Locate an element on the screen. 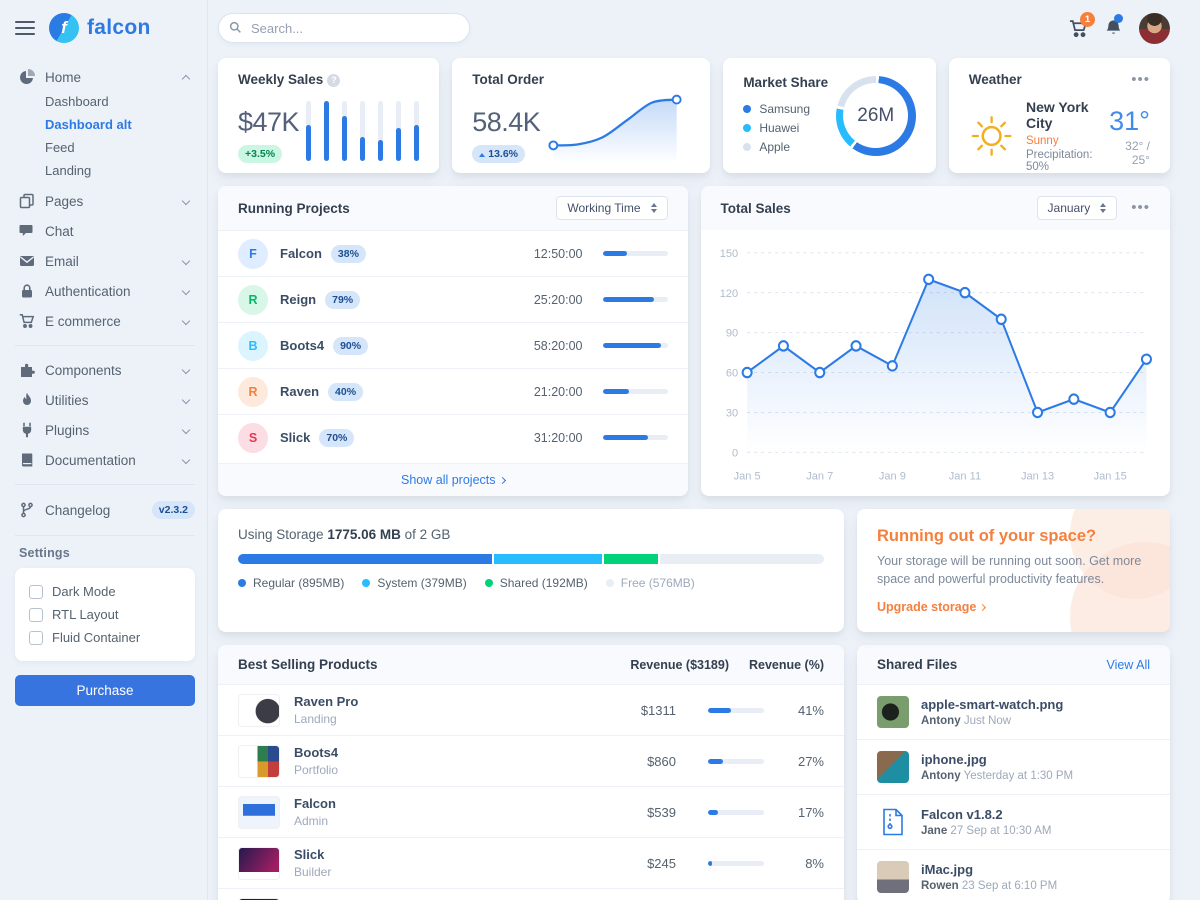  file-name-link: iMac.jpg is located at coordinates (947, 869).